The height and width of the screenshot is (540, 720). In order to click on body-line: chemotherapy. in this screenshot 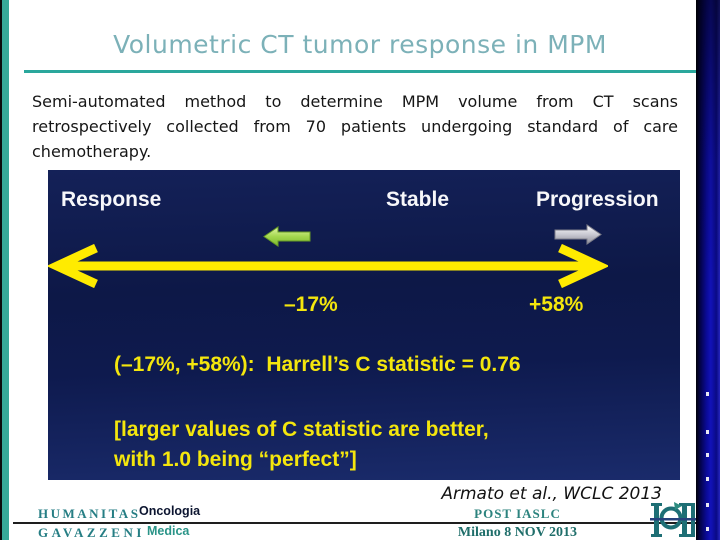, I will do `click(92, 151)`.